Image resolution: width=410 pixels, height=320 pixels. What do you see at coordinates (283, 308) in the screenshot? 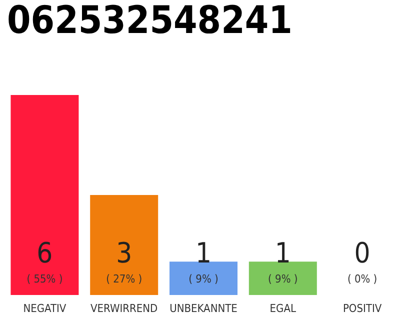
I see `x-tick-label: EGAL` at bounding box center [283, 308].